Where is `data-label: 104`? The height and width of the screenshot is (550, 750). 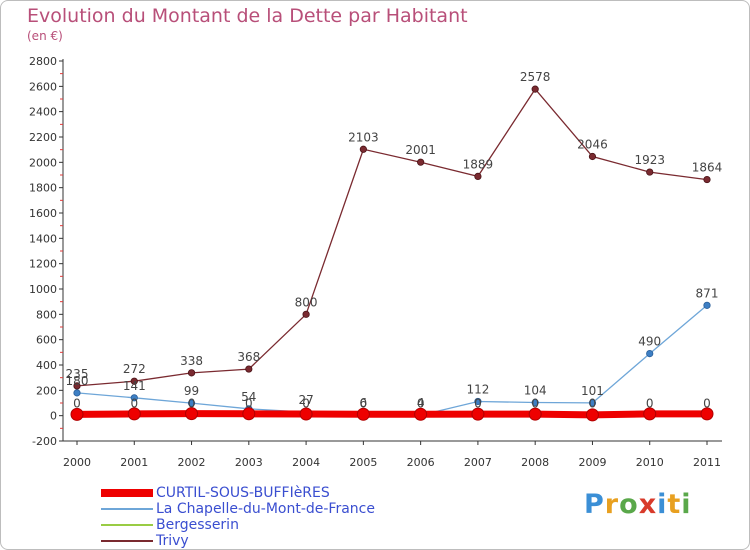 data-label: 104 is located at coordinates (535, 390).